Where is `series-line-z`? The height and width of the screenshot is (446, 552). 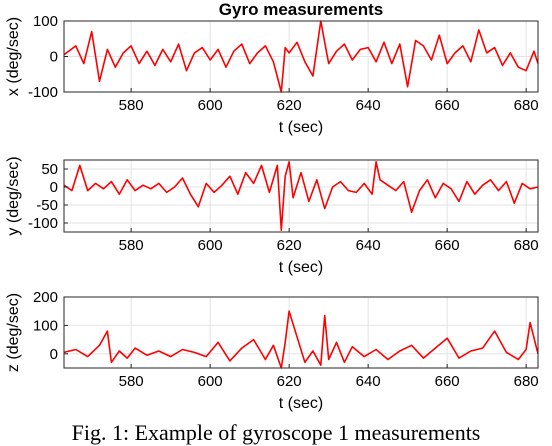
series-line-z is located at coordinates (301, 339).